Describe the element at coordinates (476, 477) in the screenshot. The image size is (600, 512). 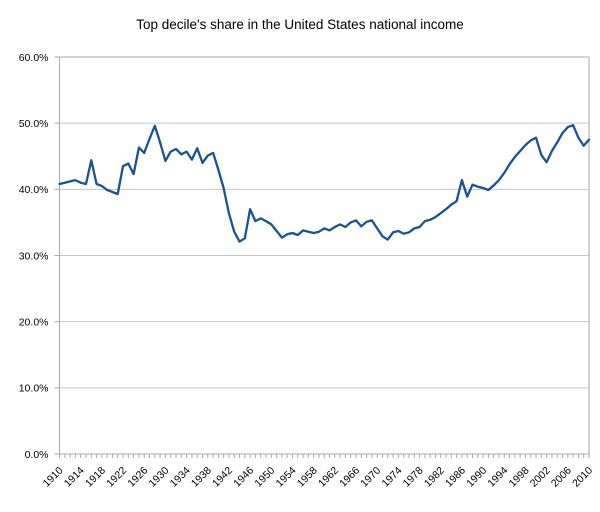
I see `x-tick-label: 1990` at that location.